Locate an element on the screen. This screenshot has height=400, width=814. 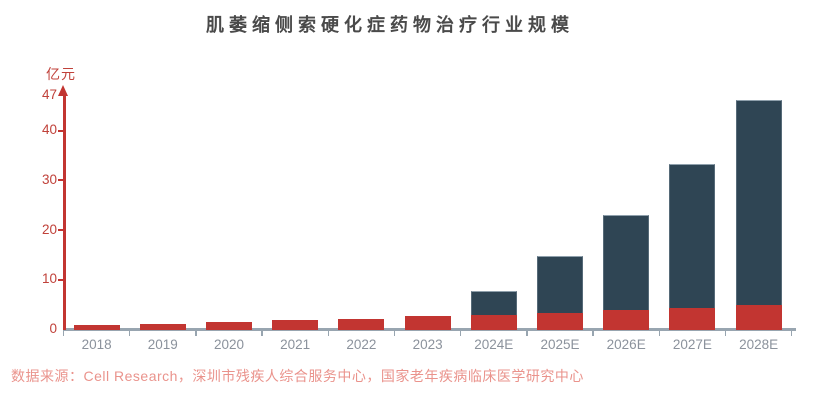
chart-title: 肌萎缩侧索硬化症药物治疗行业规模 is located at coordinates (390, 25).